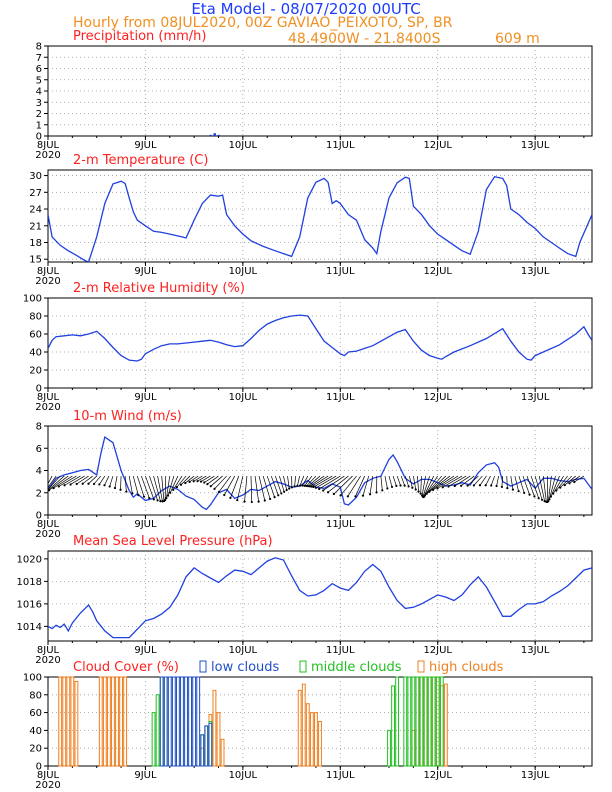 The height and width of the screenshot is (792, 612). Describe the element at coordinates (39, 427) in the screenshot. I see `y-tick-label: 8` at that location.